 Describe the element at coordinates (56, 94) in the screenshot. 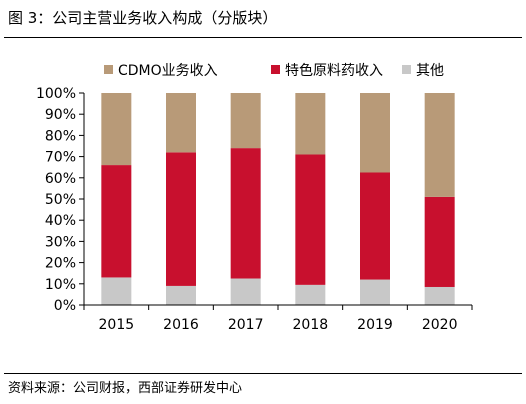

I see `y-tick-label: 100%` at that location.